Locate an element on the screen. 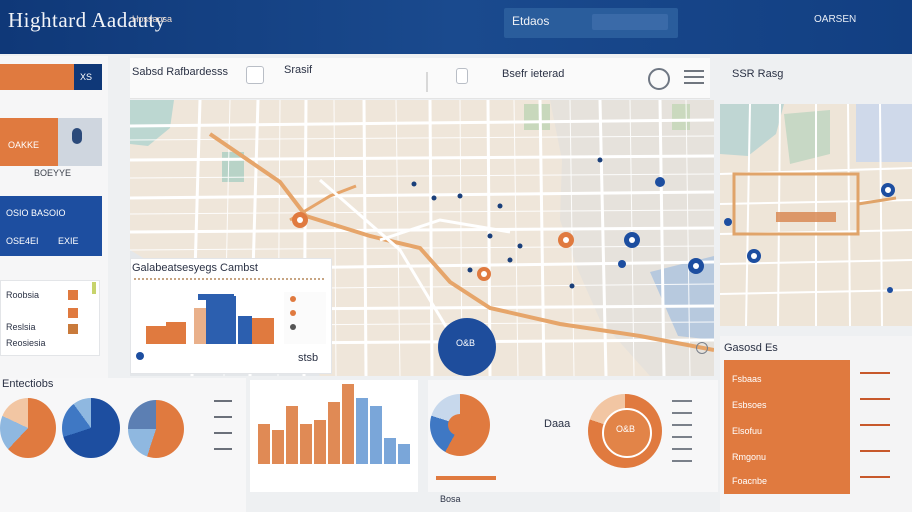 This screenshot has height=512, width=912. search-icon is located at coordinates (659, 79).